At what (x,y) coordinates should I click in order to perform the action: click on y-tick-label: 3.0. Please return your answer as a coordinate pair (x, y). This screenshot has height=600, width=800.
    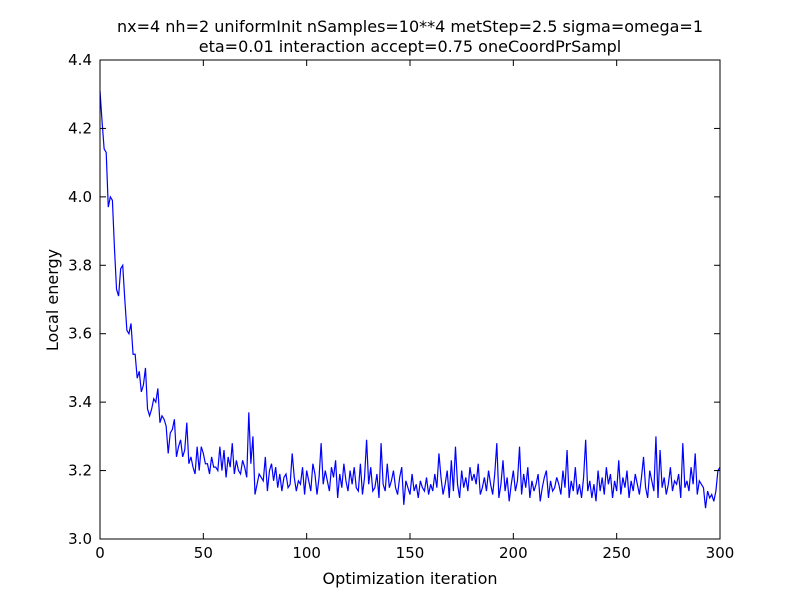
    Looking at the image, I should click on (80, 539).